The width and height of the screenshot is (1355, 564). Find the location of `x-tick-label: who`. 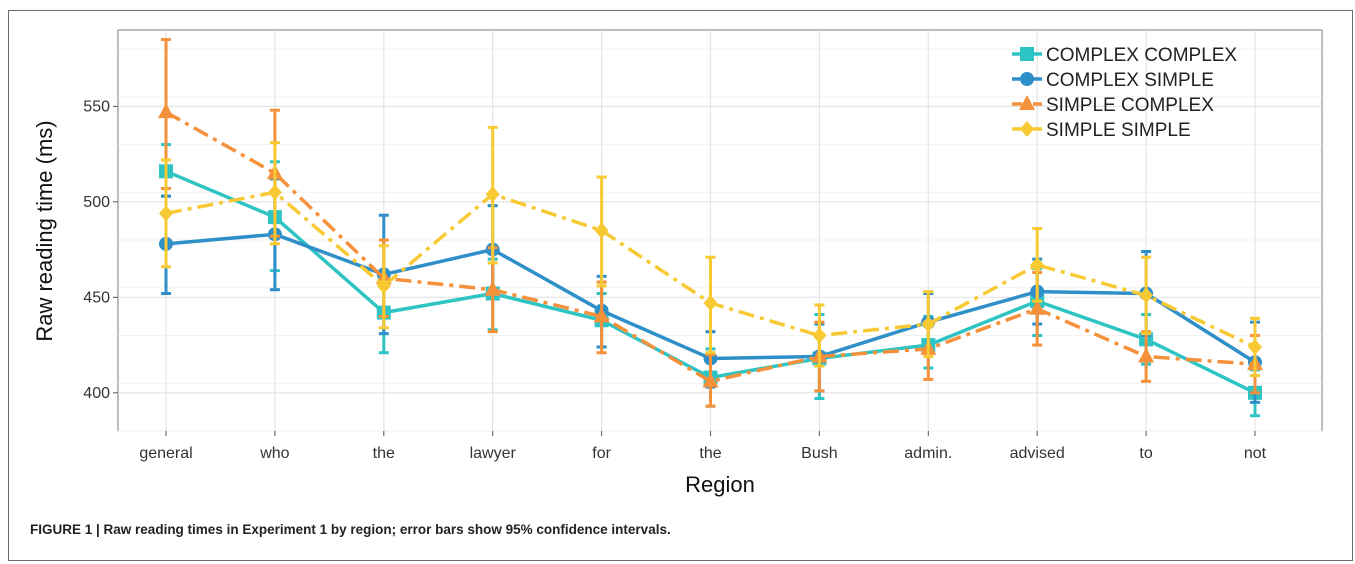

x-tick-label: who is located at coordinates (274, 453).